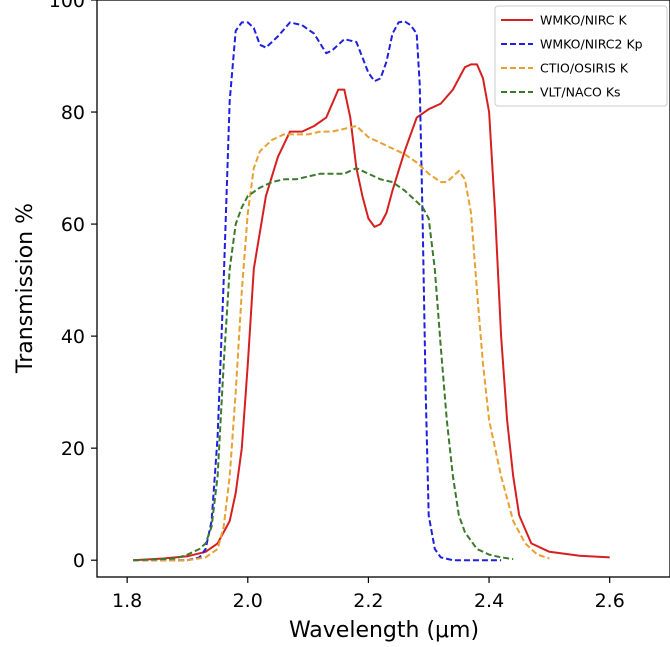 This screenshot has height=647, width=670. What do you see at coordinates (610, 601) in the screenshot?
I see `x-tick-label: 2.6` at bounding box center [610, 601].